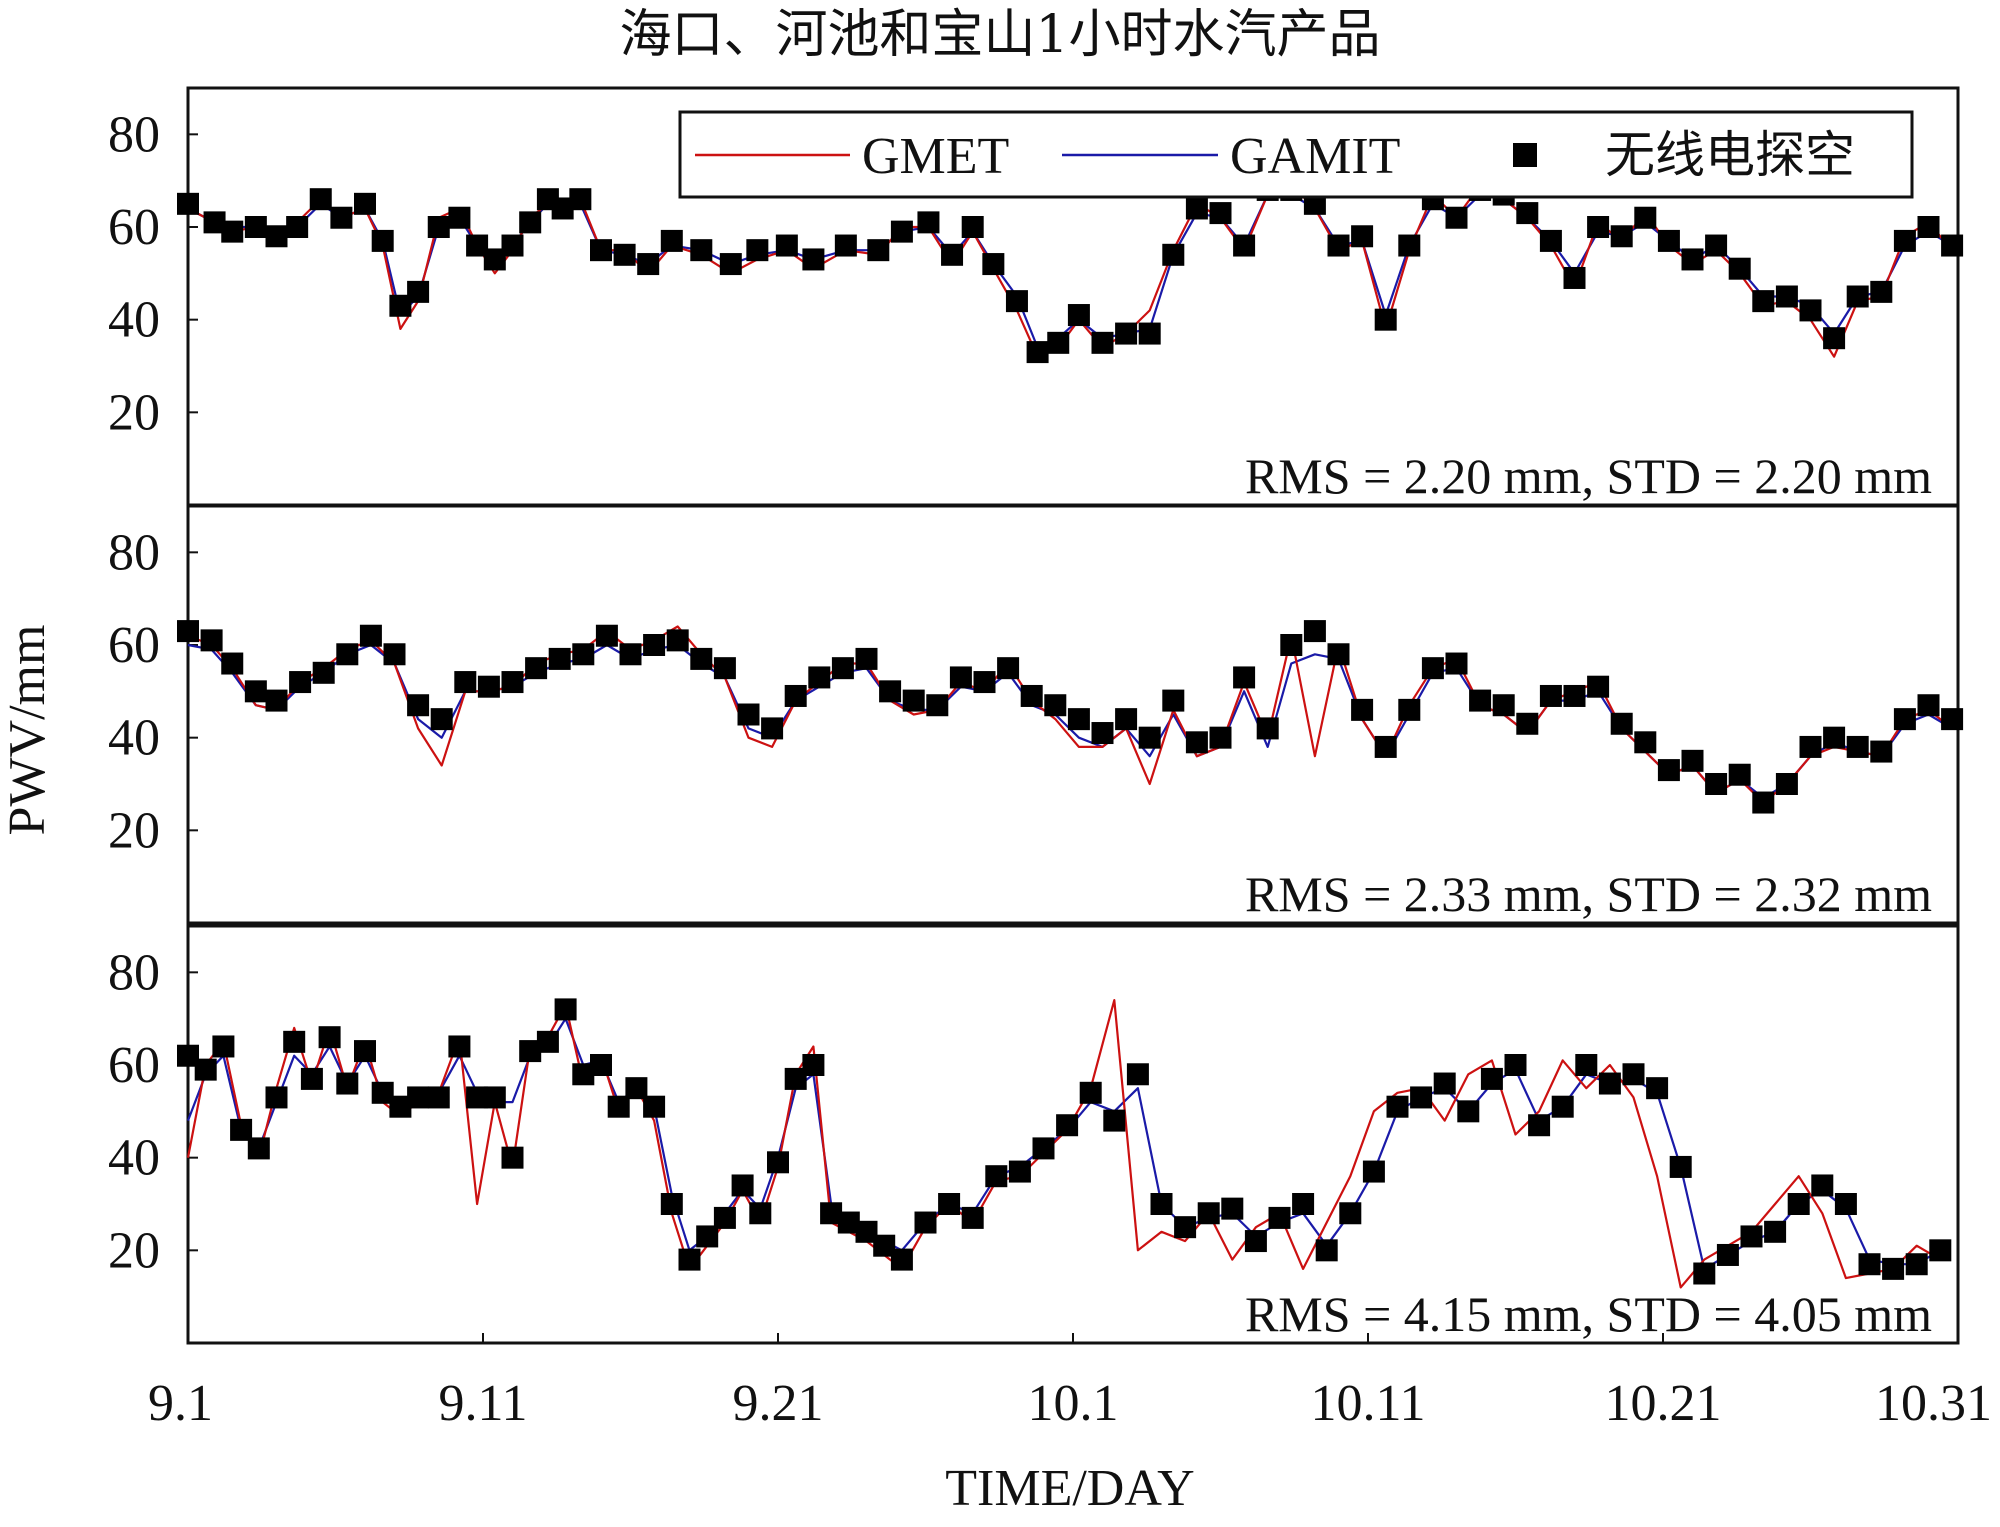 The width and height of the screenshot is (2000, 1527). Describe the element at coordinates (134, 552) in the screenshot. I see `y-tick-label: 80` at that location.